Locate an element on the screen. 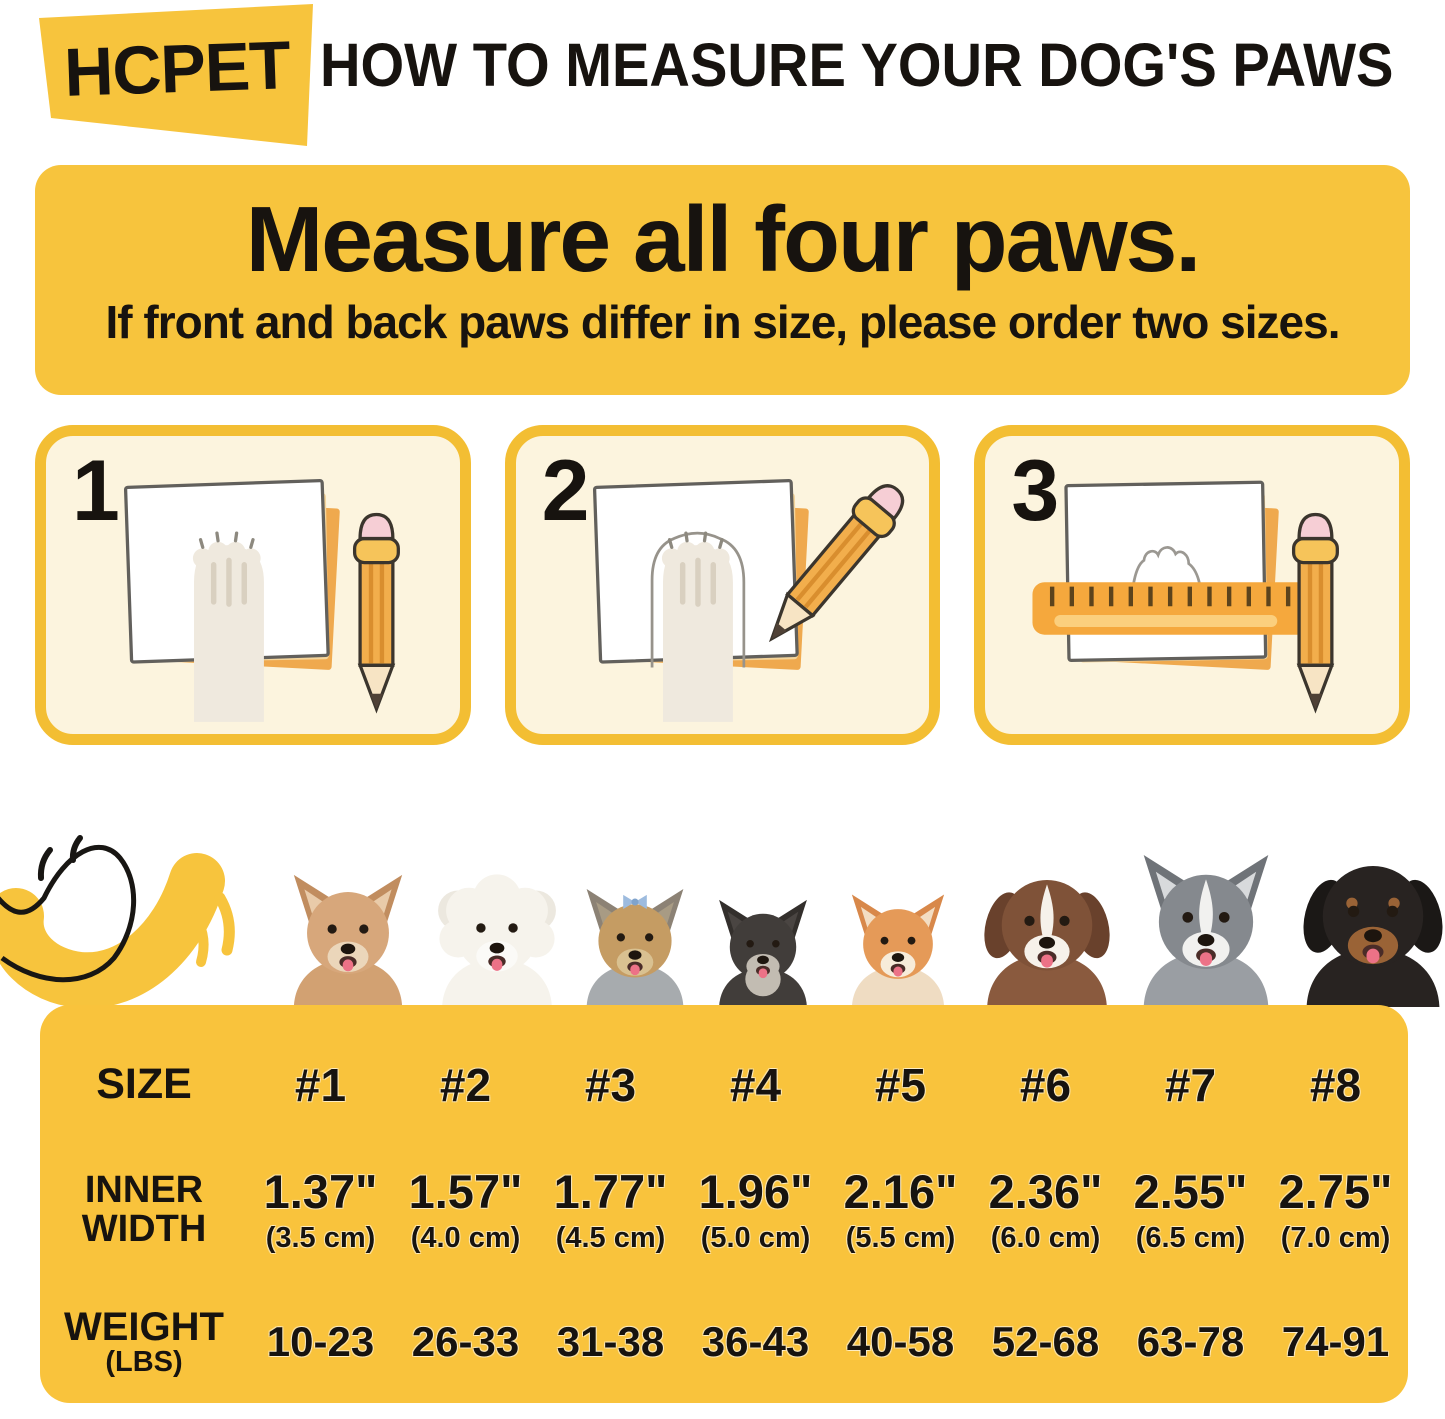  ruler-icon is located at coordinates (1175, 608).